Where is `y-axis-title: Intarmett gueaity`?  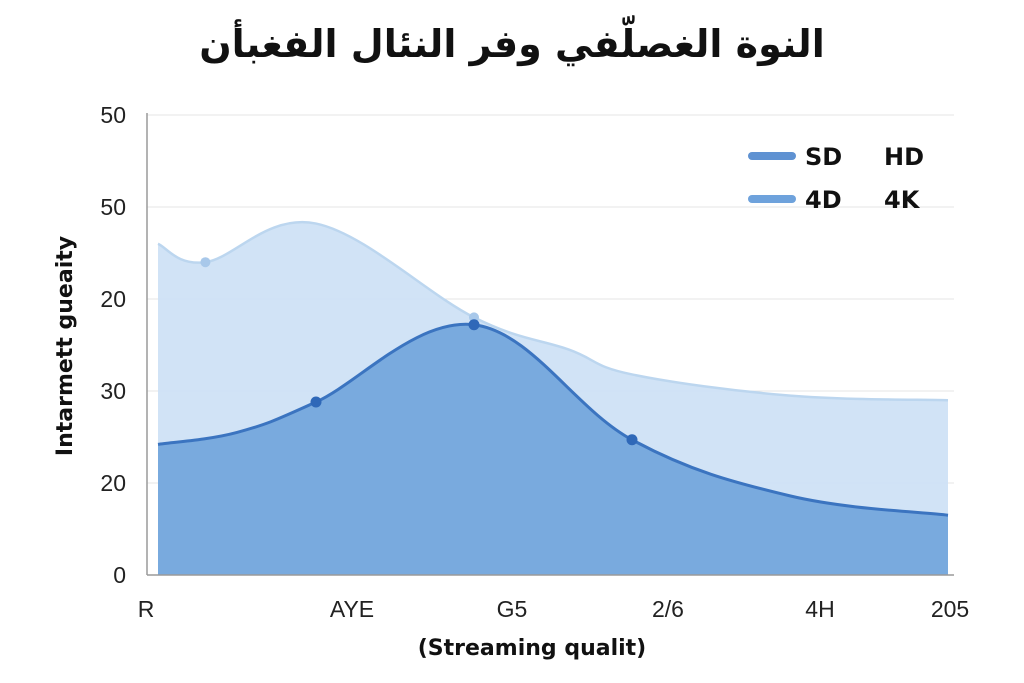
y-axis-title: Intarmett gueaity is located at coordinates (65, 346).